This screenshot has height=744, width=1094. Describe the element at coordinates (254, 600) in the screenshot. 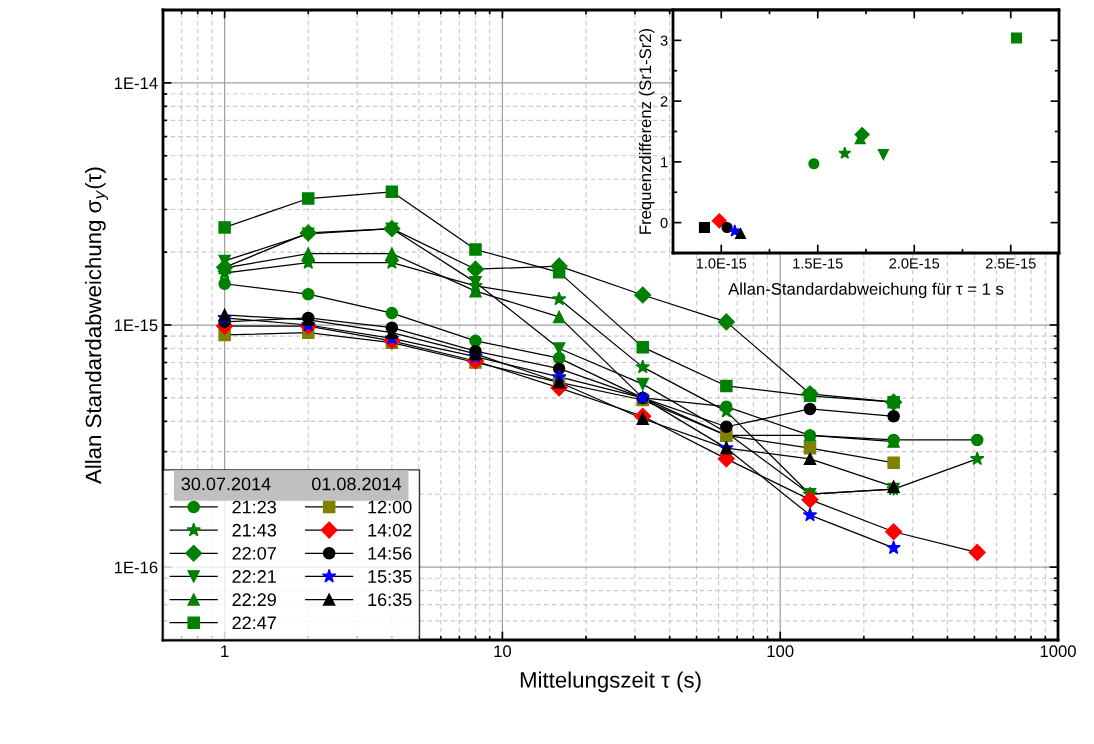

I see `legend-label: 22:29` at that location.